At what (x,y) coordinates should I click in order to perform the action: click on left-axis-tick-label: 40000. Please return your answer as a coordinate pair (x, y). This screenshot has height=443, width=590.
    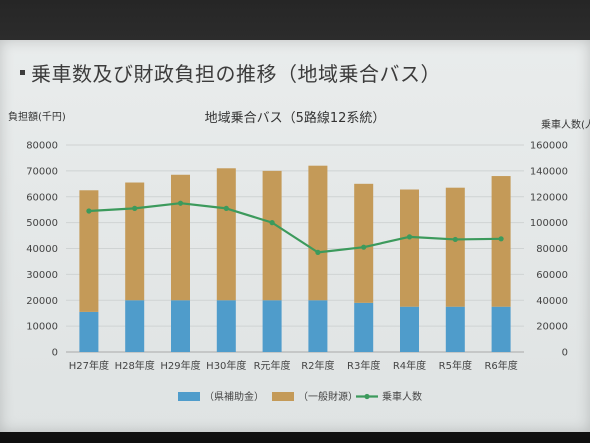
    Looking at the image, I should click on (42, 249).